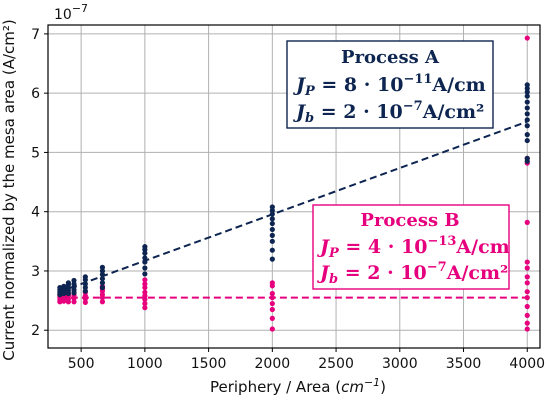 The width and height of the screenshot is (550, 401). Describe the element at coordinates (35, 35) in the screenshot. I see `y-tick-label: 7` at that location.